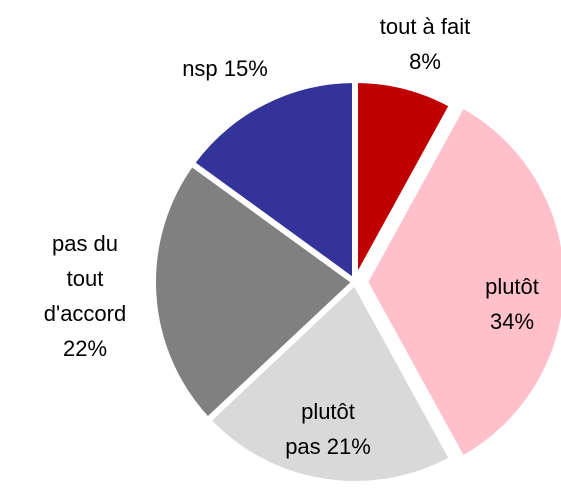 This screenshot has height=499, width=561. Describe the element at coordinates (328, 446) in the screenshot. I see `slice-label: pas 21%` at that location.